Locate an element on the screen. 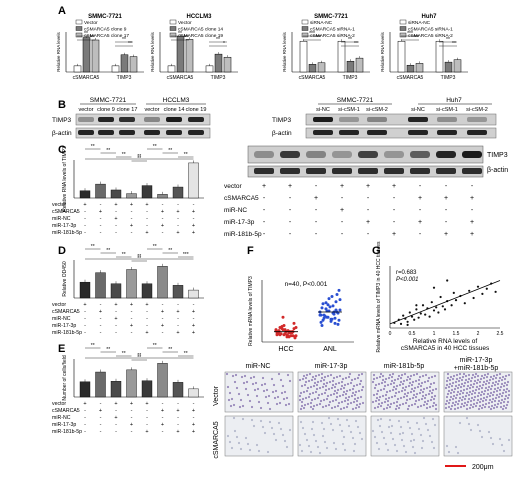  legend-swatch is located at coordinates (79, 22).